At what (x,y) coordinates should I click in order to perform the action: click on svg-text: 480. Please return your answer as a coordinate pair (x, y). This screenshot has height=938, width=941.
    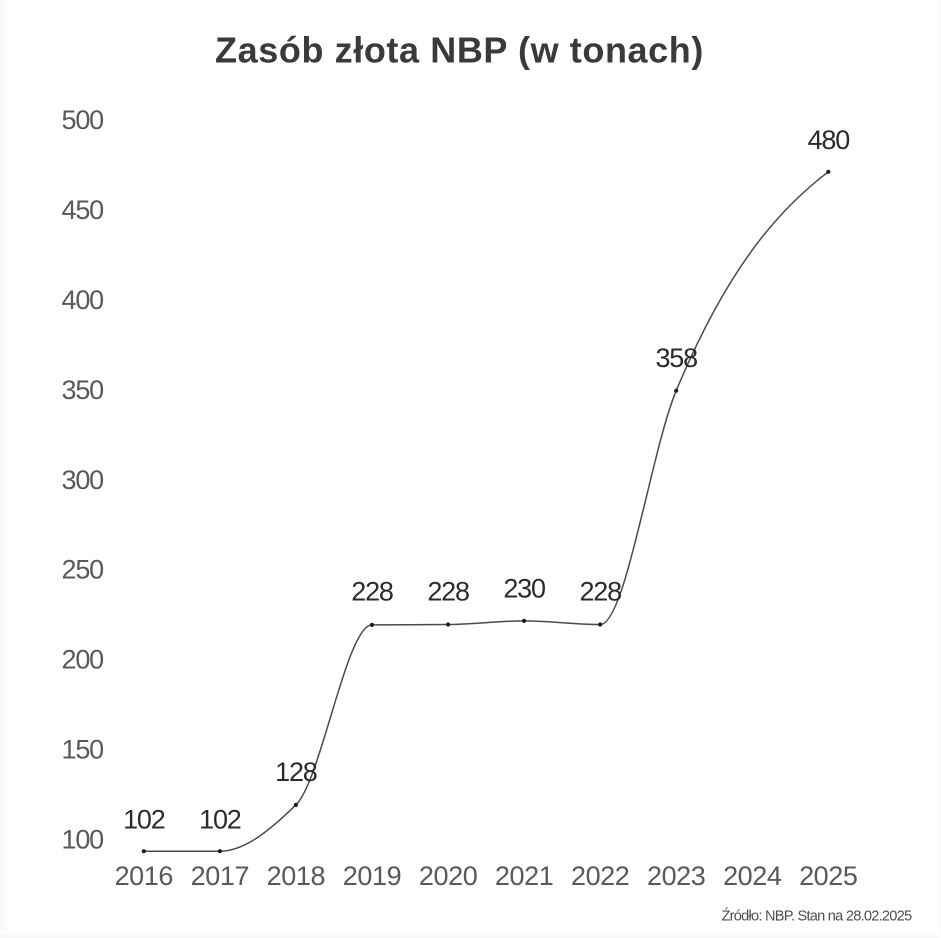
    Looking at the image, I should click on (829, 140).